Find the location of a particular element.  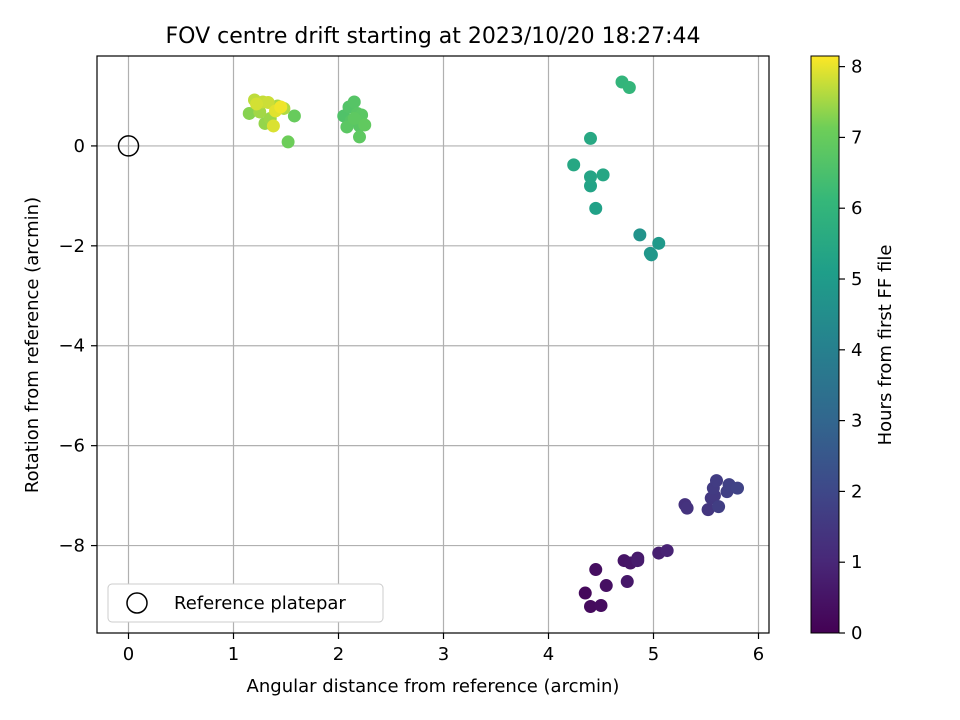

colorbar is located at coordinates (825, 344).